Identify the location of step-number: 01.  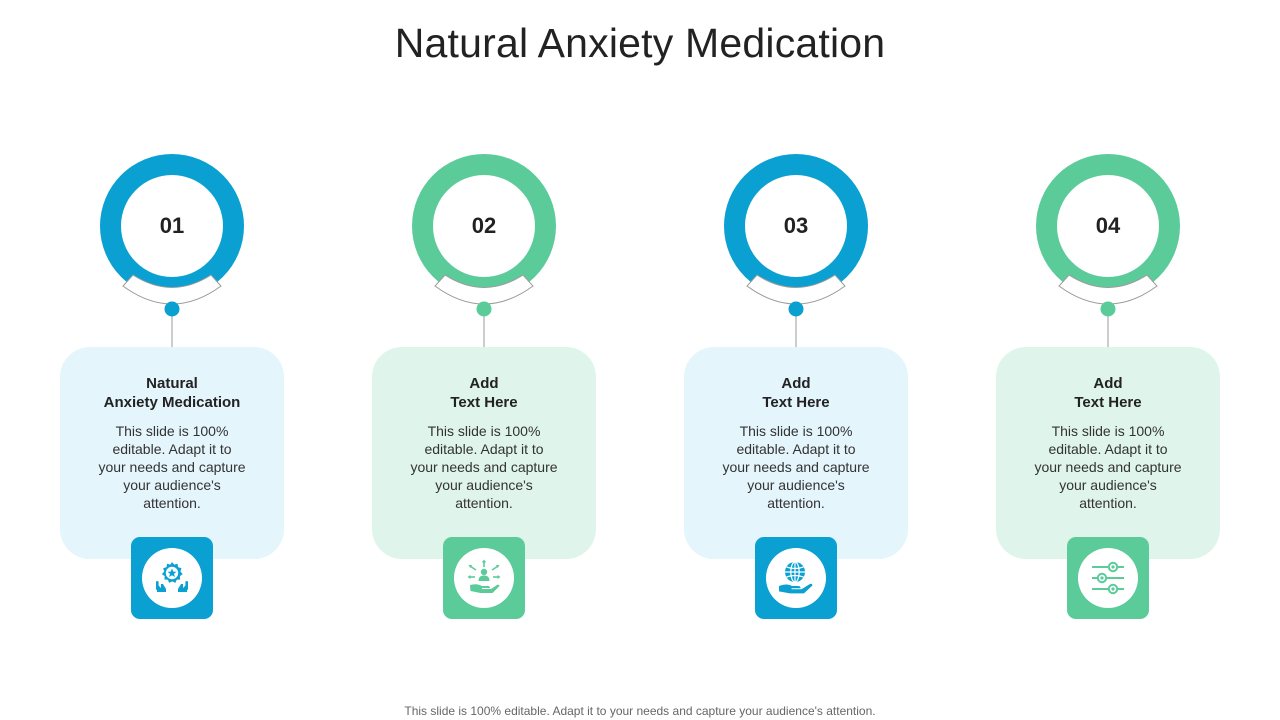
(172, 225).